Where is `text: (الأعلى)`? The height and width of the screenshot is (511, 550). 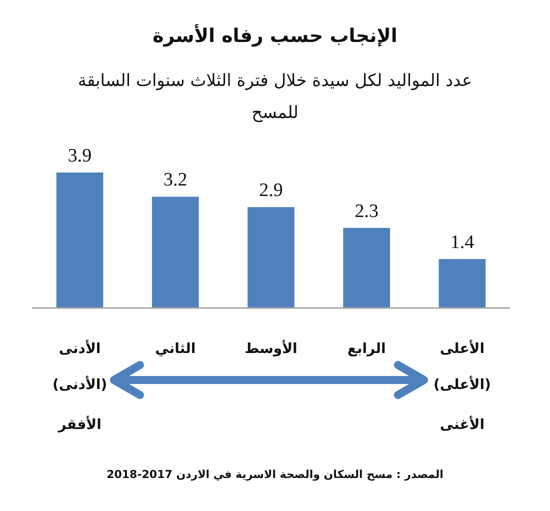
text: (الأعلى) is located at coordinates (462, 384).